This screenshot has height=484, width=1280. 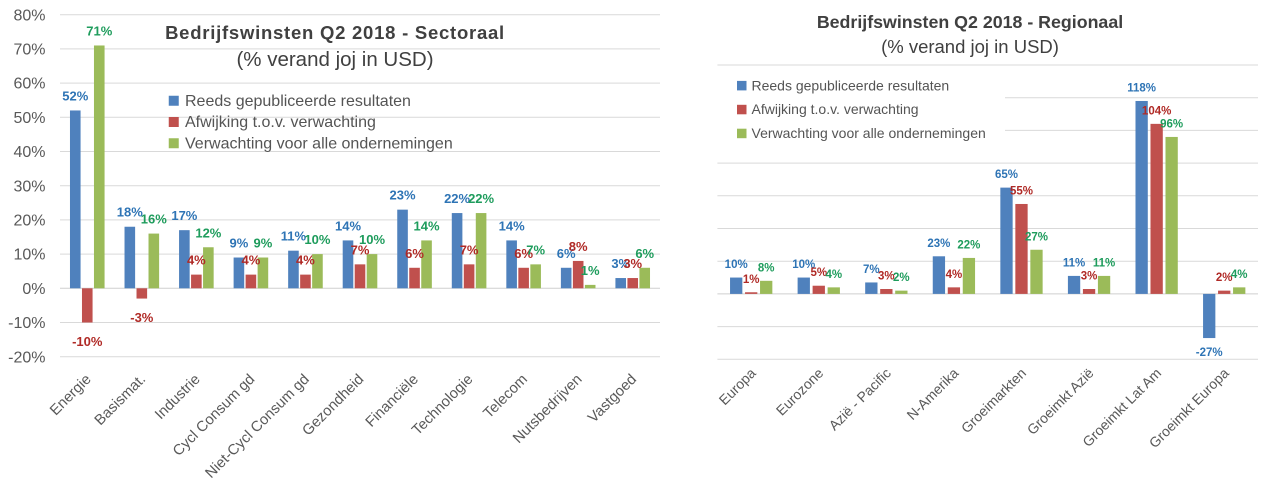 I want to click on svg-text: 16%, so click(x=154, y=219).